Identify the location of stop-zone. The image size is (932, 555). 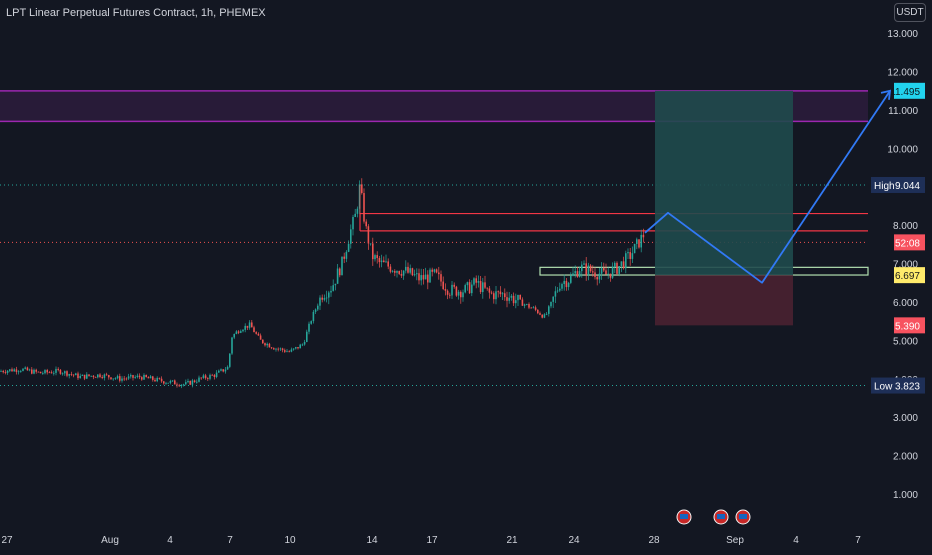
(724, 300).